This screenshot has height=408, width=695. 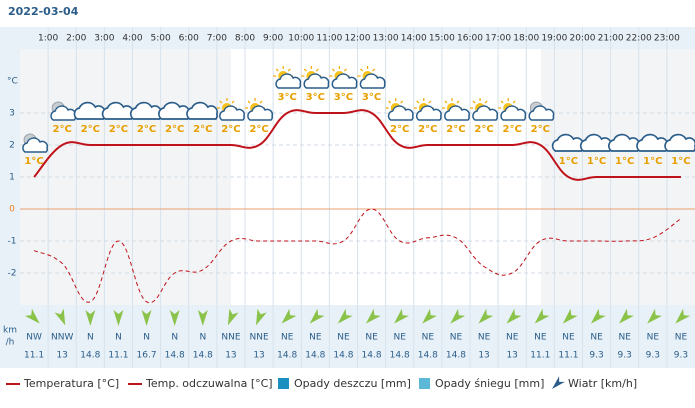 I want to click on x-tick-label: 4:00, so click(x=132, y=39).